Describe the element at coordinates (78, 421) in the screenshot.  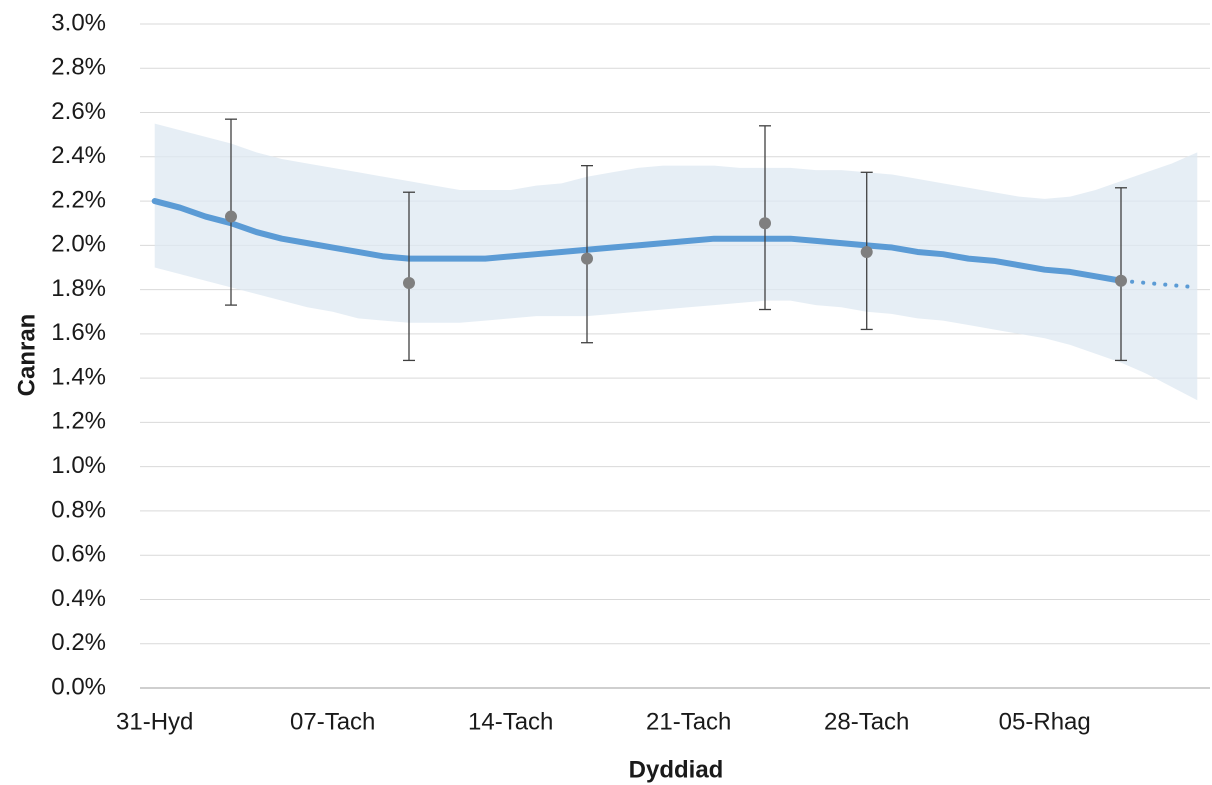
I see `y-tick-label: 1.2%` at that location.